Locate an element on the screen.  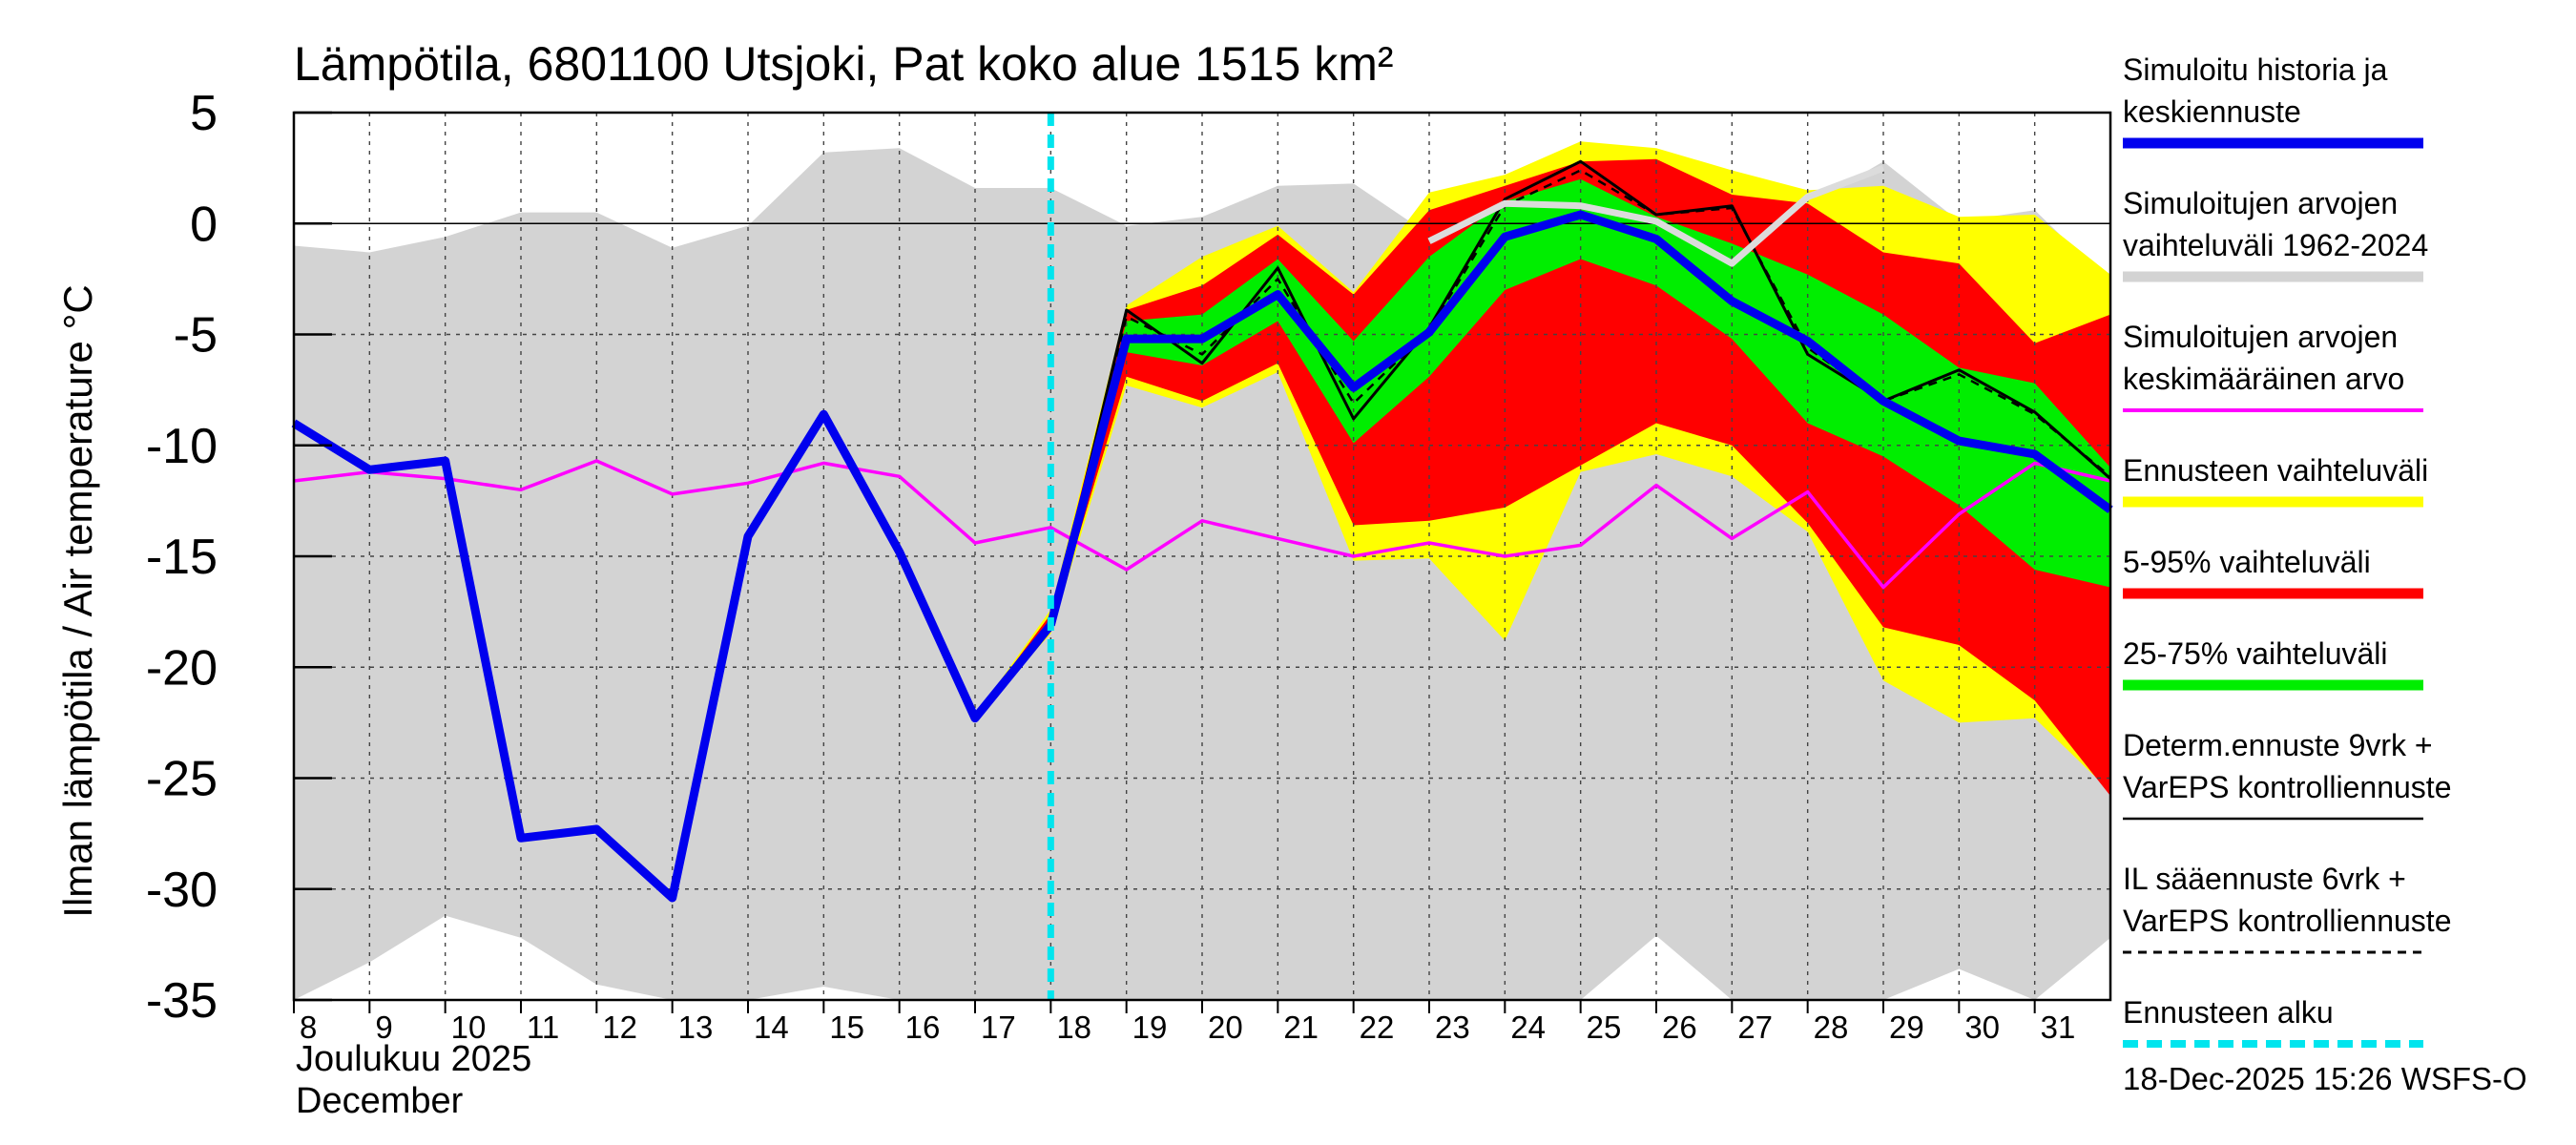
legend-label: Ennusteen alku is located at coordinates (2228, 1013).